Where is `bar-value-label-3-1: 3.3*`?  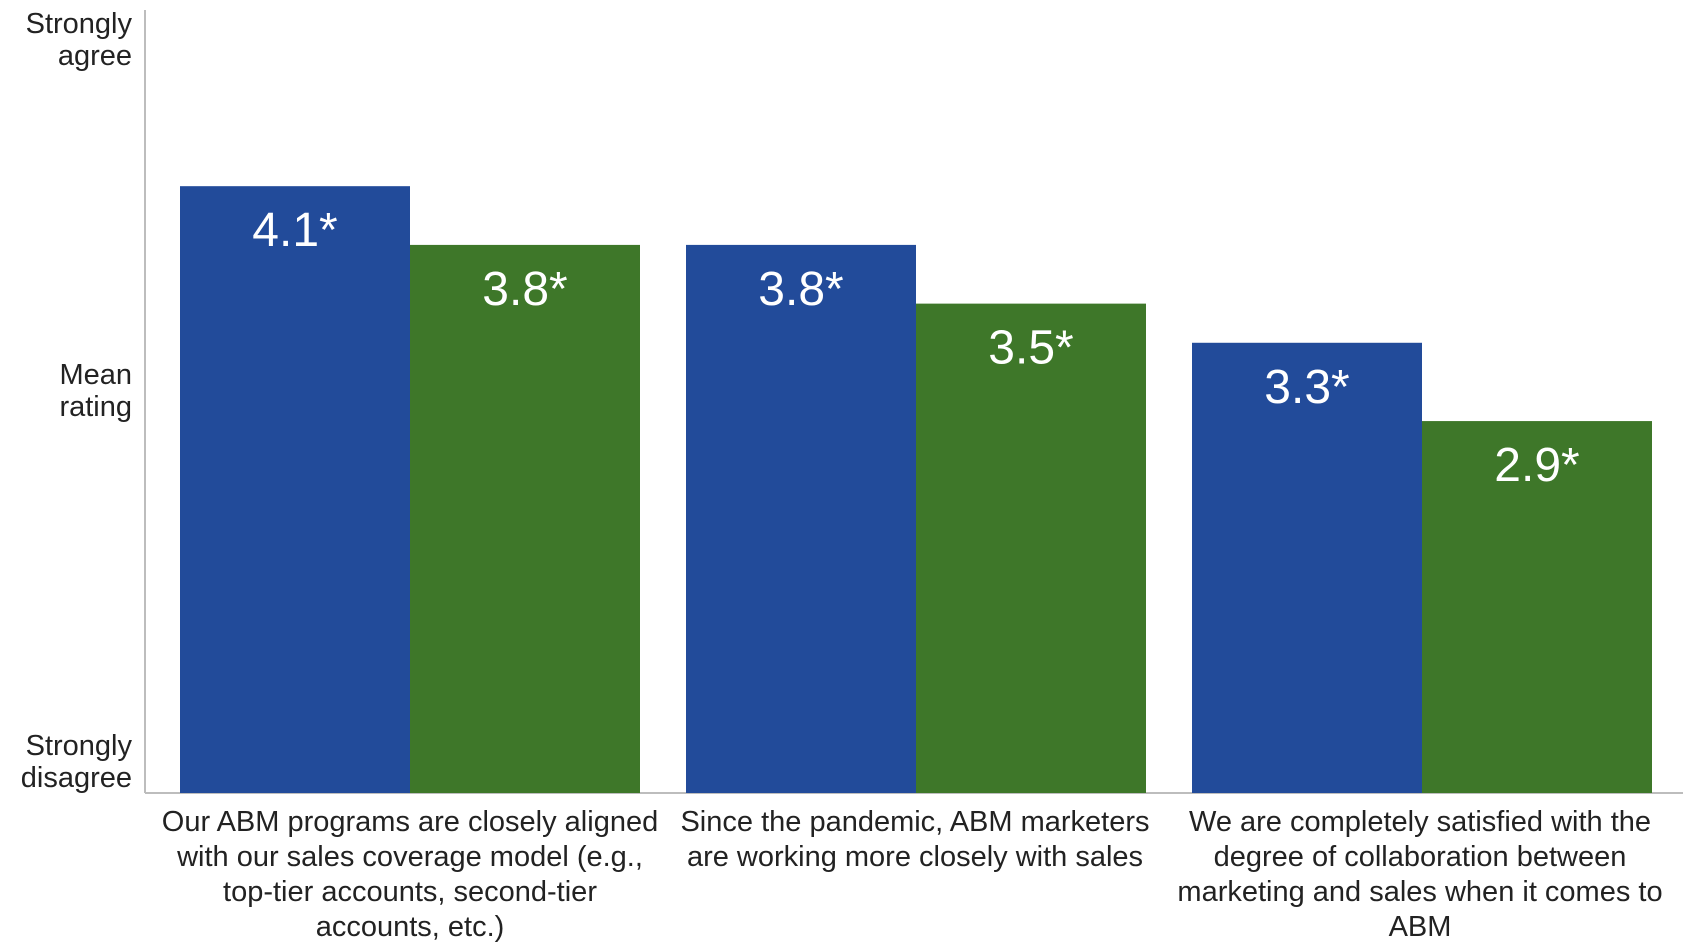 bar-value-label-3-1: 3.3* is located at coordinates (1306, 387).